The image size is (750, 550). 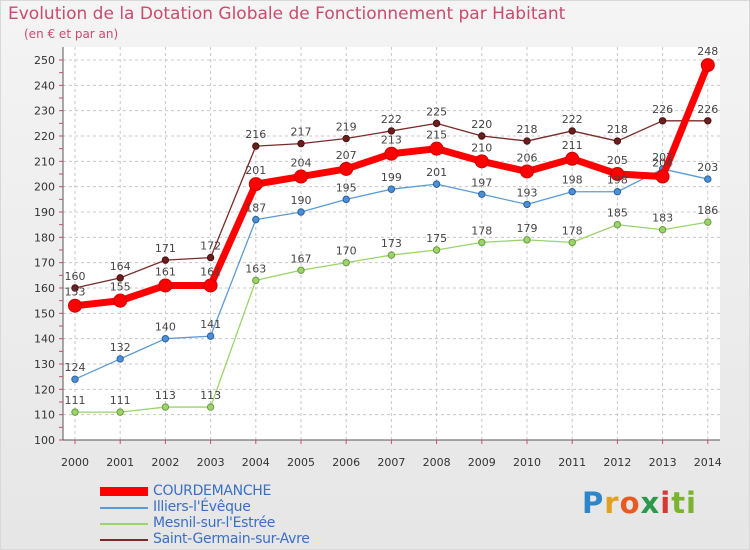 What do you see at coordinates (572, 145) in the screenshot?
I see `data-label: 211` at bounding box center [572, 145].